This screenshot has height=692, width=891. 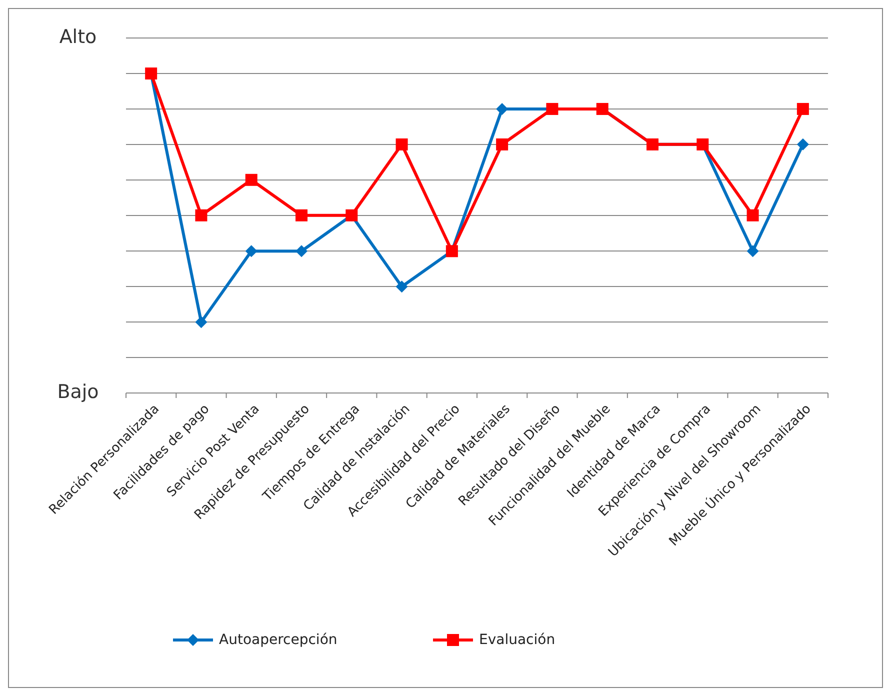 What do you see at coordinates (78, 37) in the screenshot?
I see `text: Alto` at bounding box center [78, 37].